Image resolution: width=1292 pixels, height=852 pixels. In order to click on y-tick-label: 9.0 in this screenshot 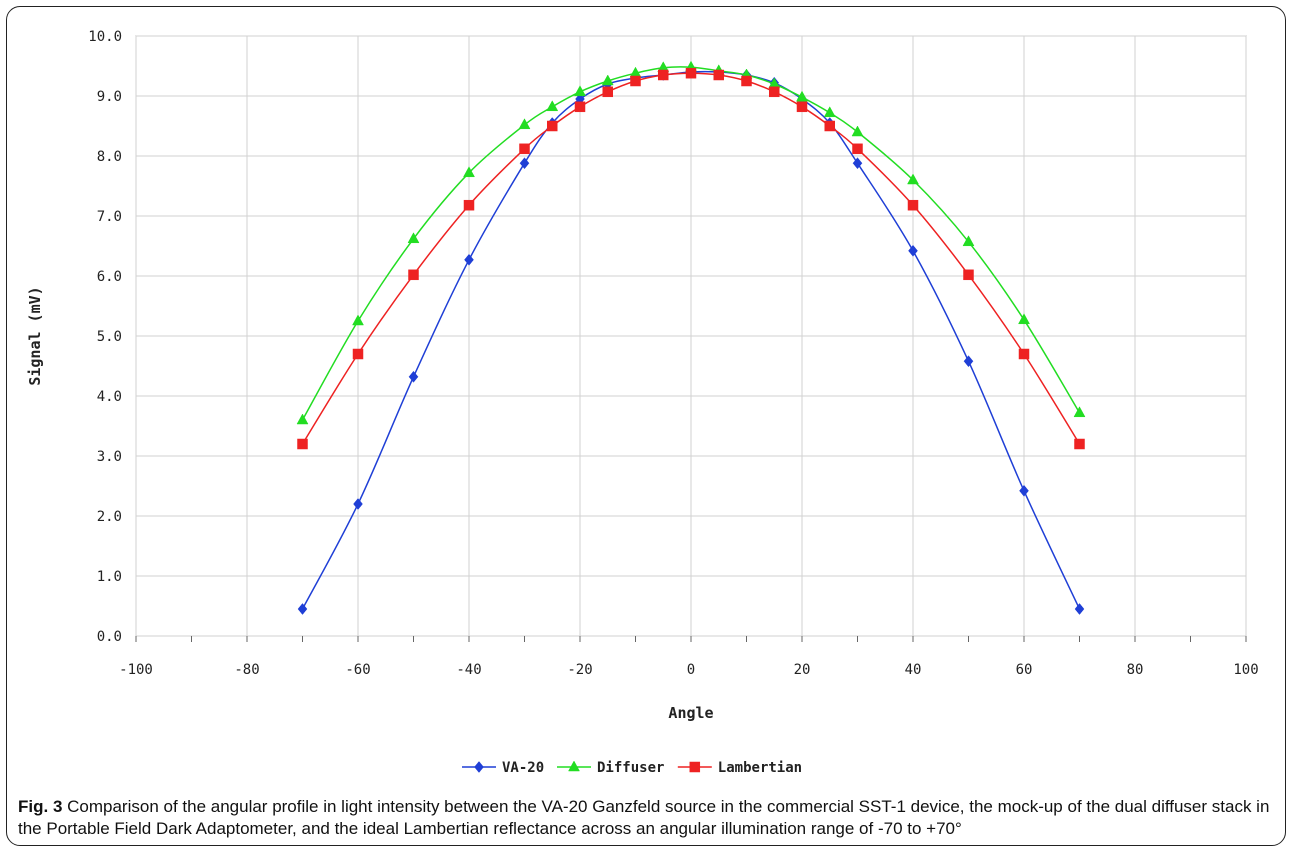, I will do `click(109, 97)`.